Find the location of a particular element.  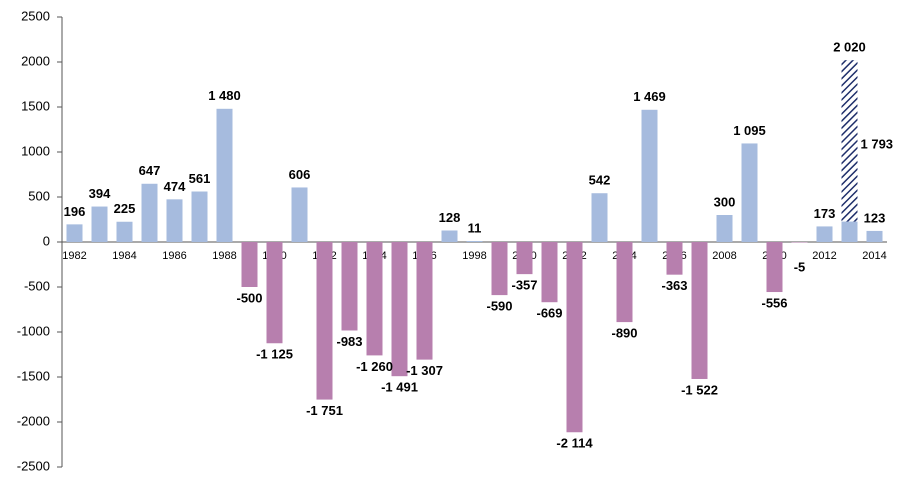

x-tick-label: 1986 is located at coordinates (174, 256).